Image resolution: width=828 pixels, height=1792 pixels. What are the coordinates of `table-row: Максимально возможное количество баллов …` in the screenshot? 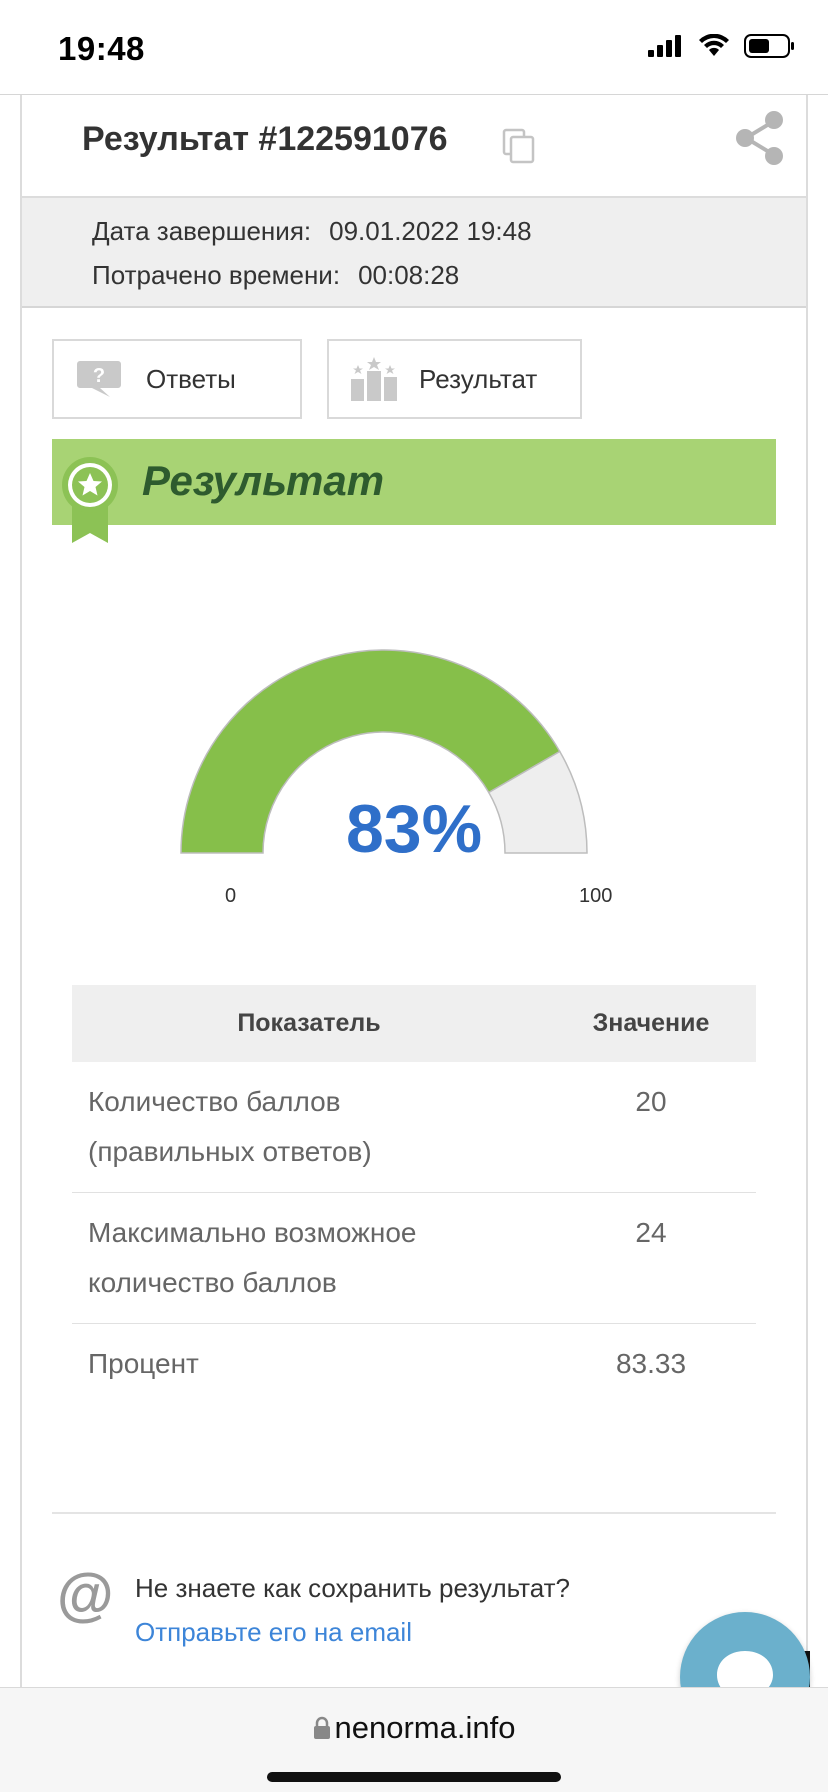 It's located at (414, 1258).